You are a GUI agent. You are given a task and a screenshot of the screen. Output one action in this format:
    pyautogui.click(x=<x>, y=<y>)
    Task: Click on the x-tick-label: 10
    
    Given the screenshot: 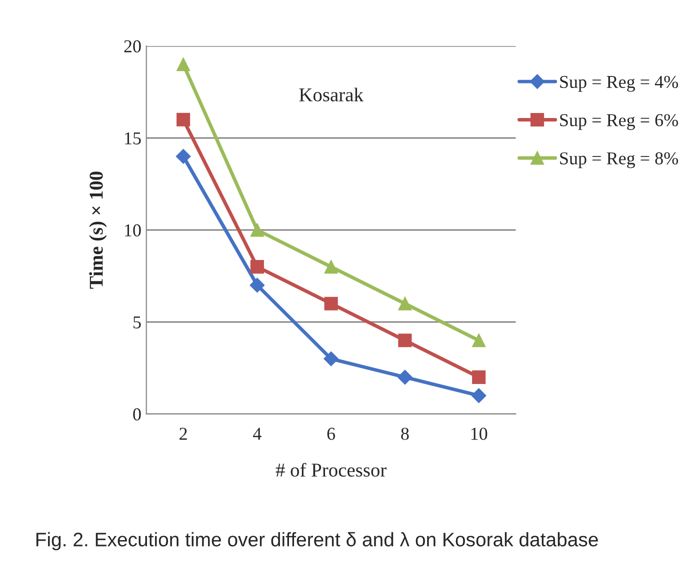 What is the action you would take?
    pyautogui.click(x=479, y=434)
    